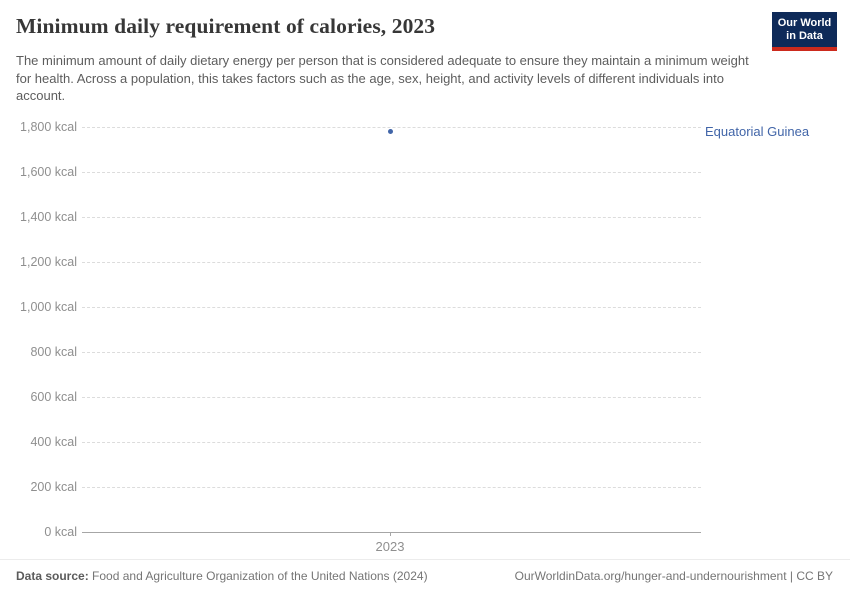  I want to click on x-axis-tick-label: 2023, so click(390, 546).